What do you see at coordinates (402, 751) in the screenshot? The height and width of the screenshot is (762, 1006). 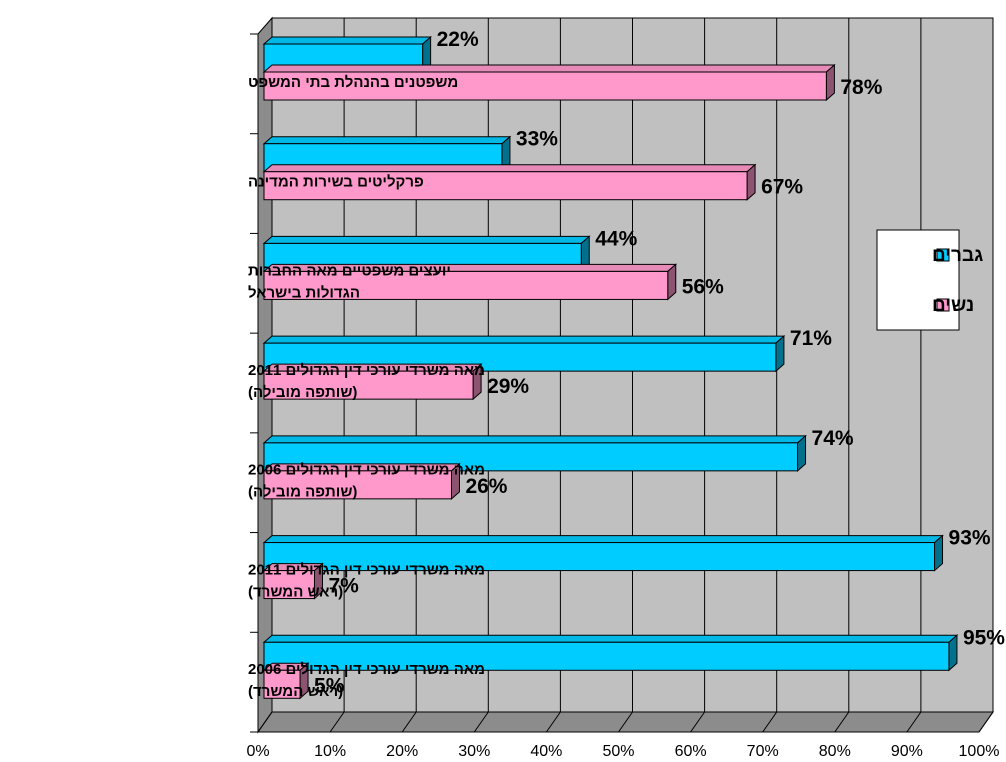 I see `x-tick-label: 20%` at bounding box center [402, 751].